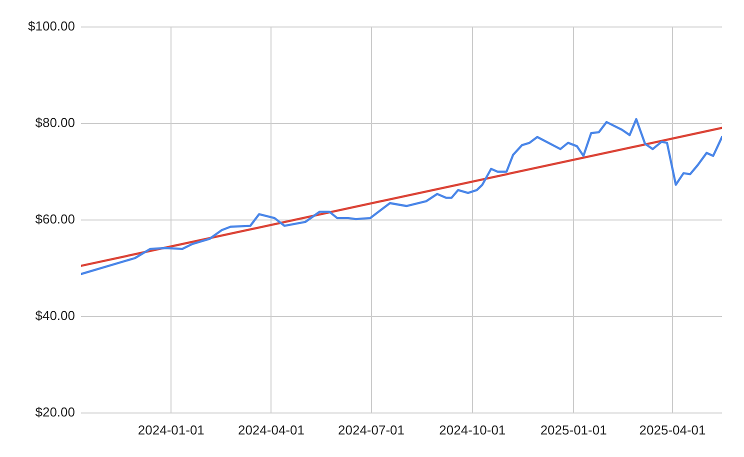  I want to click on y-tick-label: $80.00, so click(55, 122).